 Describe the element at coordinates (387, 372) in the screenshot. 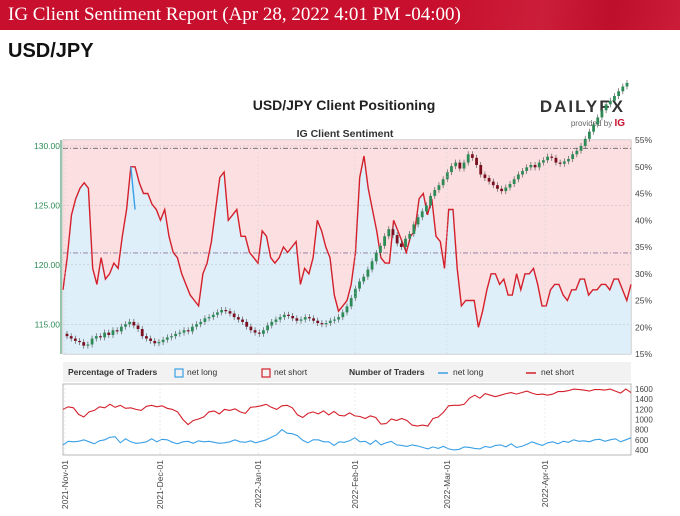

I see `legend-num-label: Number of Traders` at that location.